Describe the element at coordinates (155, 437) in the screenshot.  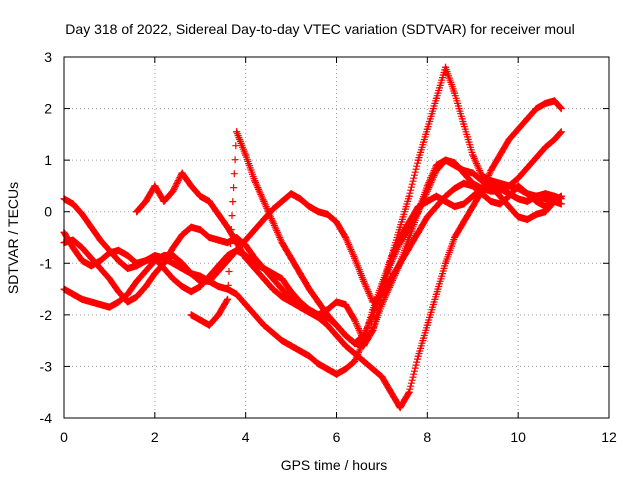
I see `x-tick-label: 2` at that location.